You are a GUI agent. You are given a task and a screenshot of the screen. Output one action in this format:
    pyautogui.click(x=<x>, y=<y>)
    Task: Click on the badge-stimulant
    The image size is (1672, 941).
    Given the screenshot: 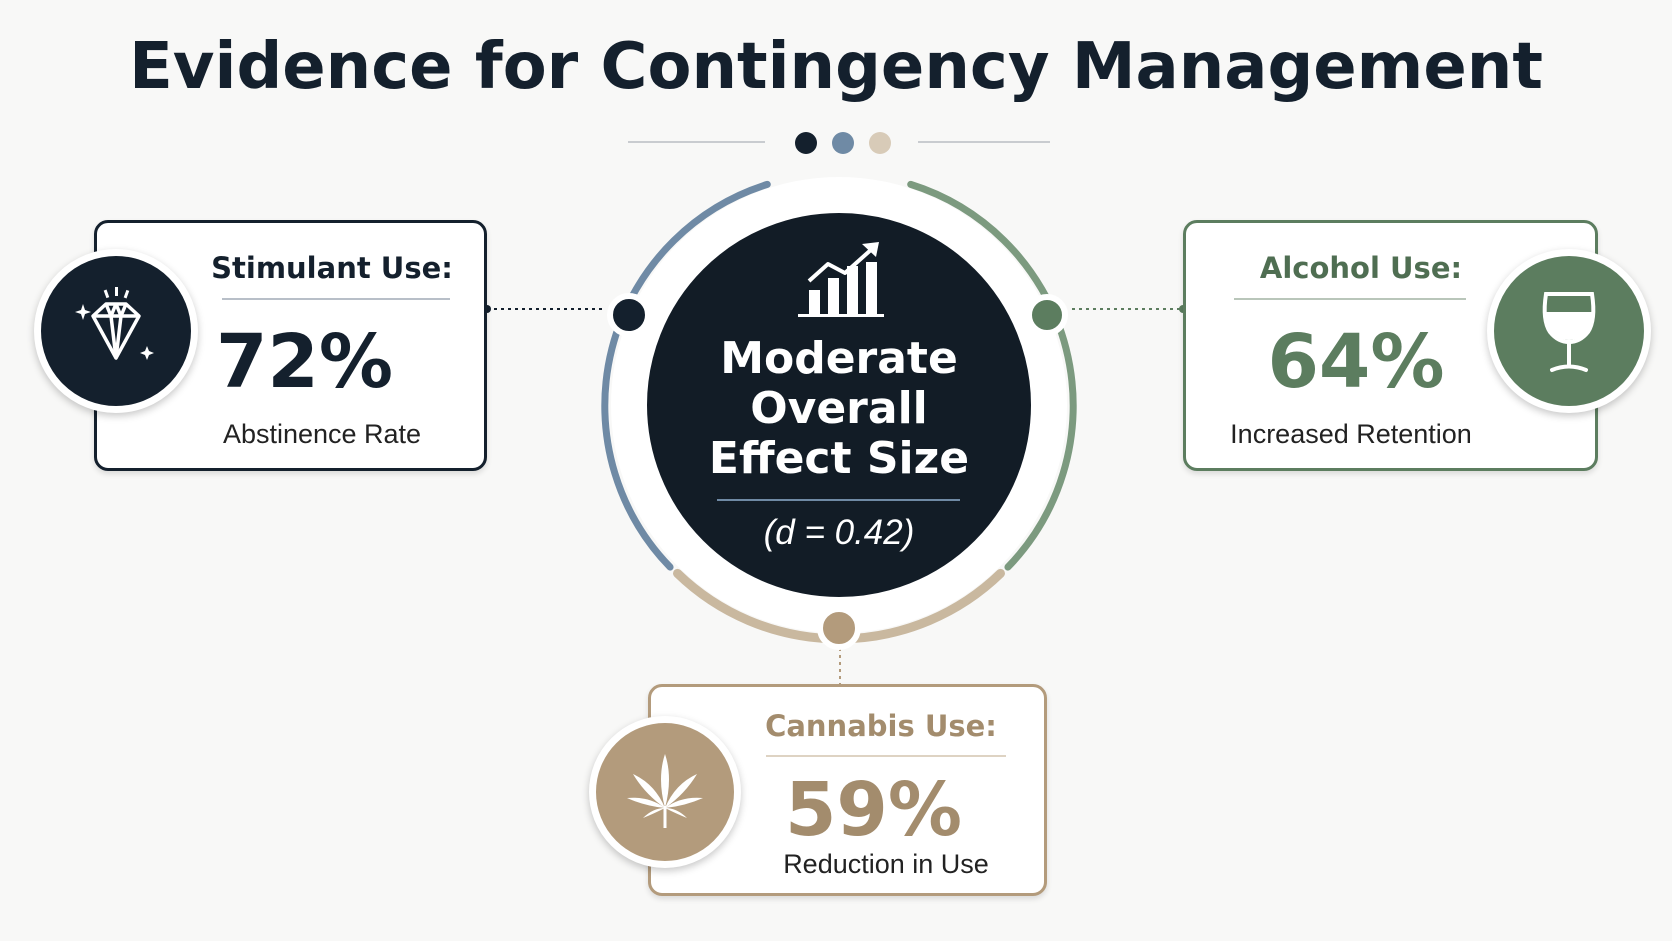 What is the action you would take?
    pyautogui.click(x=116, y=331)
    